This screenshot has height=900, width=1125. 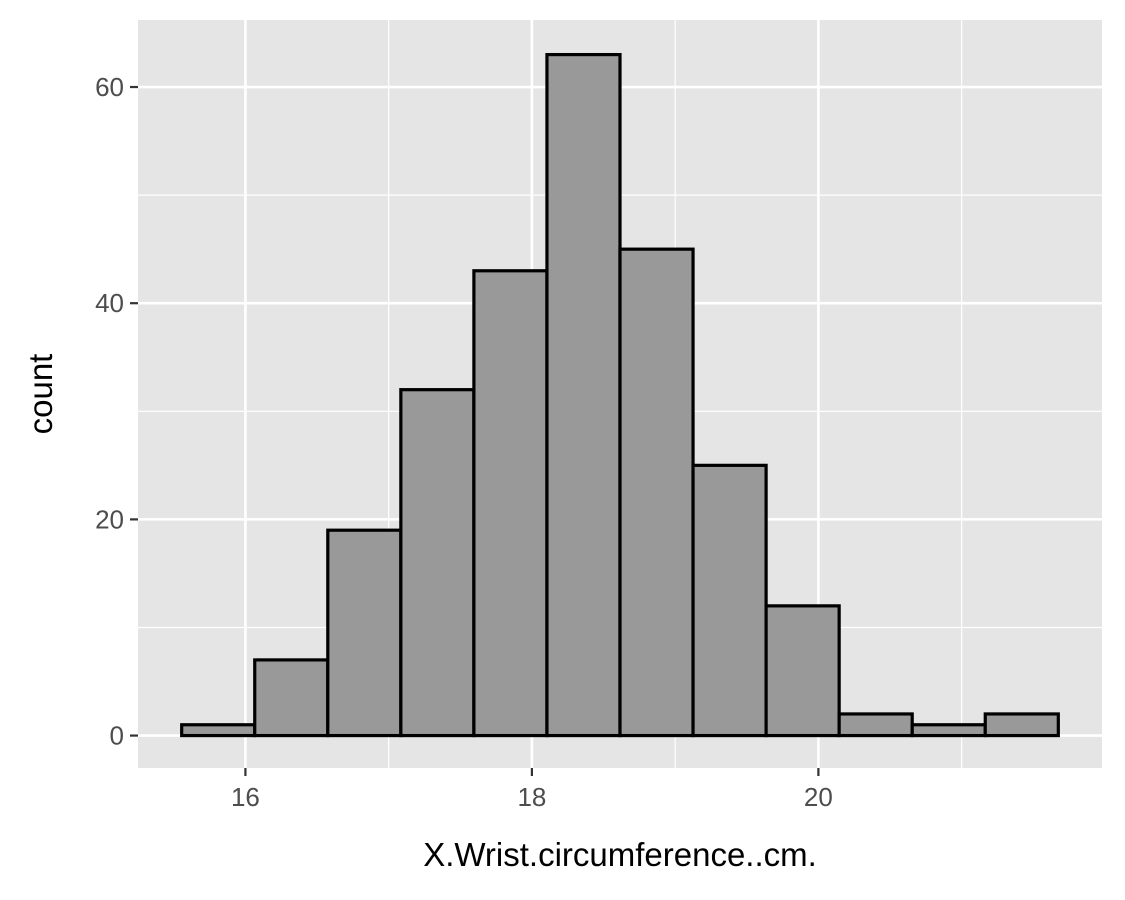 I want to click on y-axis-title: count, so click(x=40, y=394).